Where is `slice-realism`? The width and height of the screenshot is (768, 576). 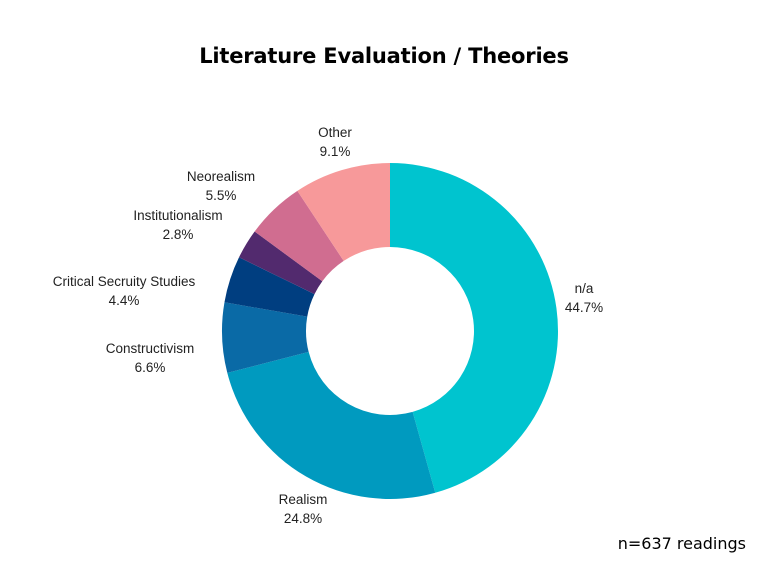
slice-realism is located at coordinates (331, 425).